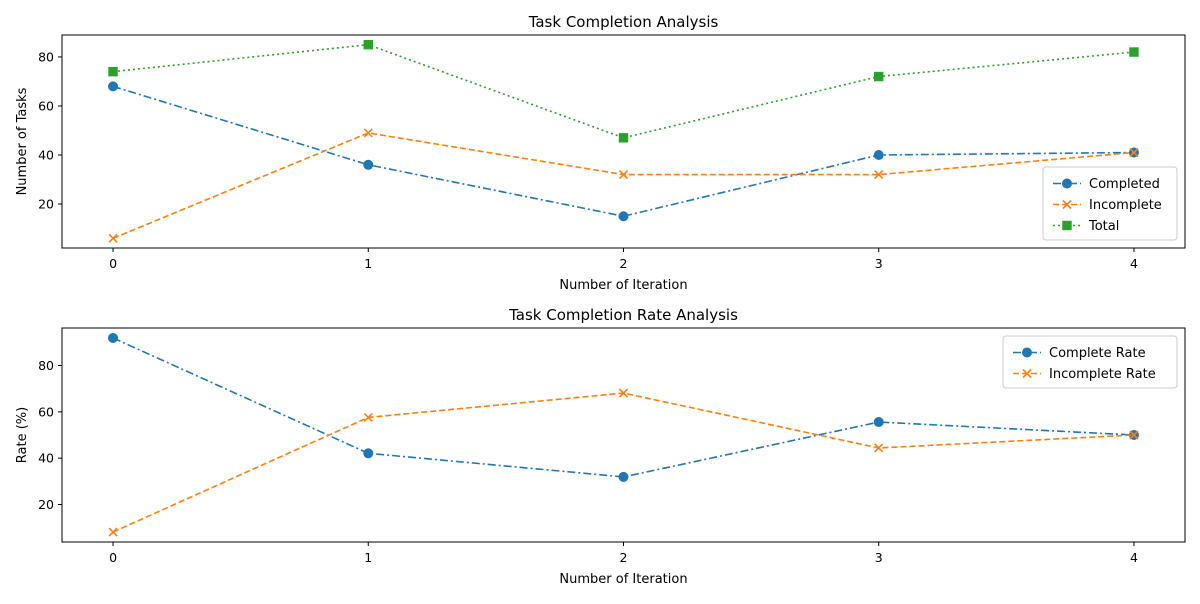  I want to click on chart-title: Task Completion Analysis, so click(623, 22).